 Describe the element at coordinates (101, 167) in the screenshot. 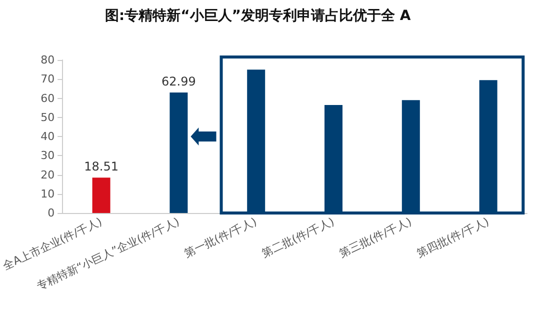

I see `data-label: 18.51` at that location.